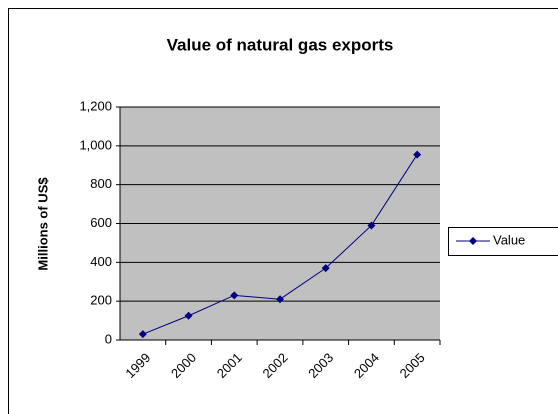  Describe the element at coordinates (95, 144) in the screenshot. I see `y-tick-label: 1,000` at that location.